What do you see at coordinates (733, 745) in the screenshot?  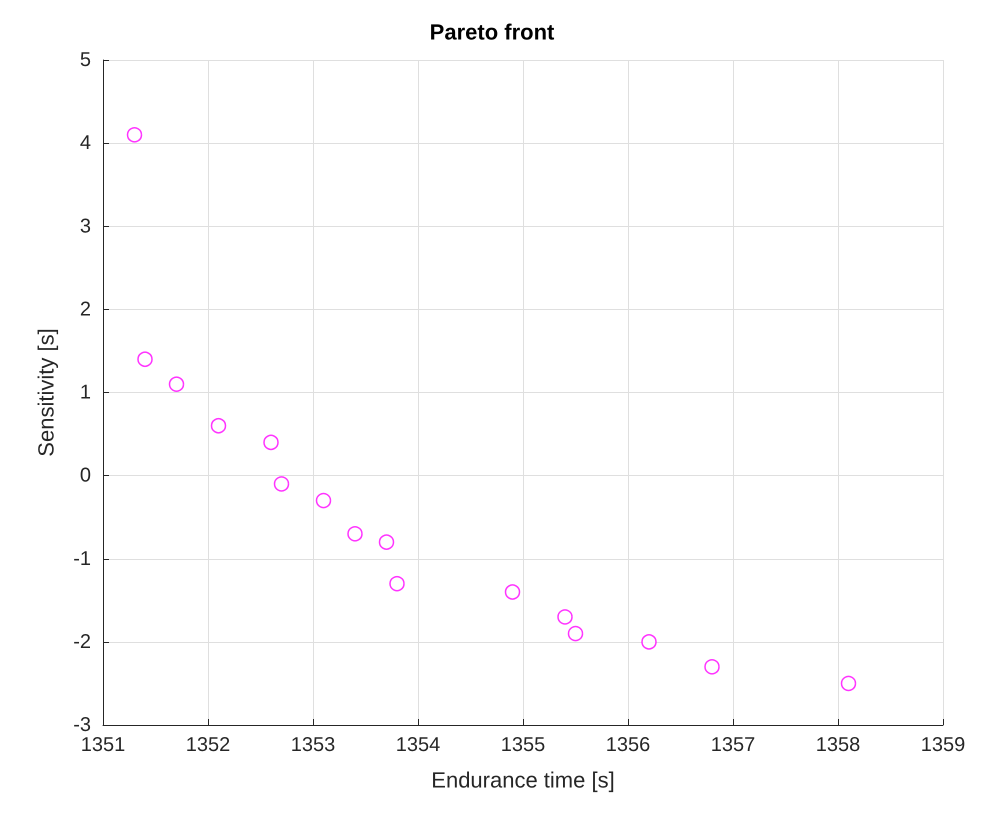 I see `x-tick-label: 1357` at bounding box center [733, 745].